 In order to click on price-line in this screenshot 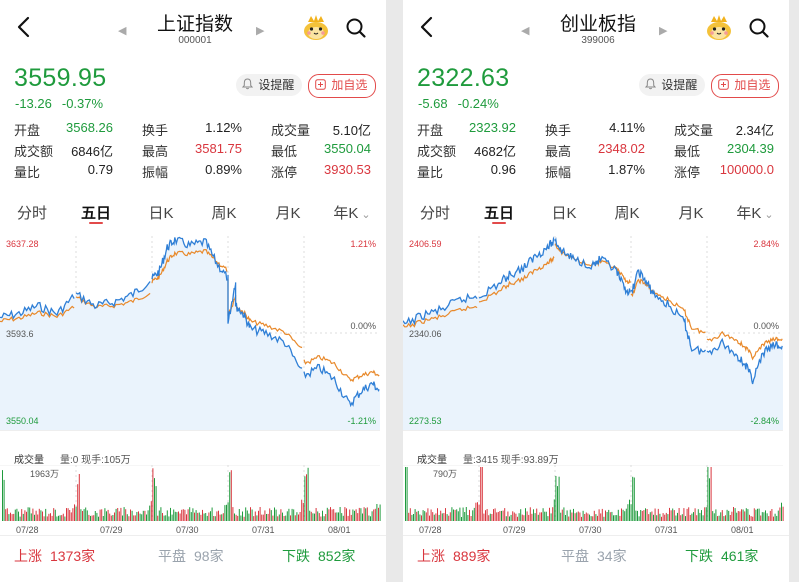, I will do `click(37, 306)`.